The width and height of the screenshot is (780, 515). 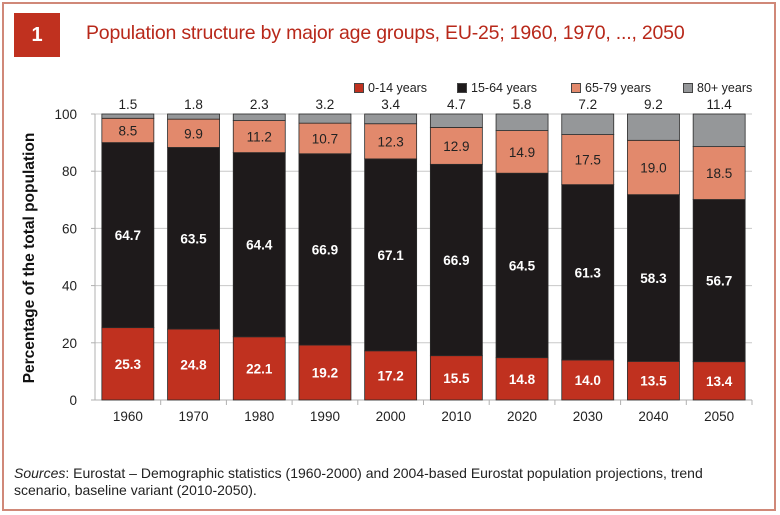 I want to click on data-label-65-79-years-2010: 12.9, so click(x=456, y=146).